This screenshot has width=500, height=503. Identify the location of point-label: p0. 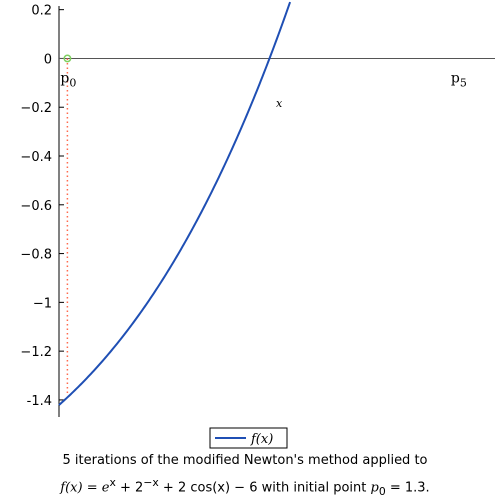
(68, 79).